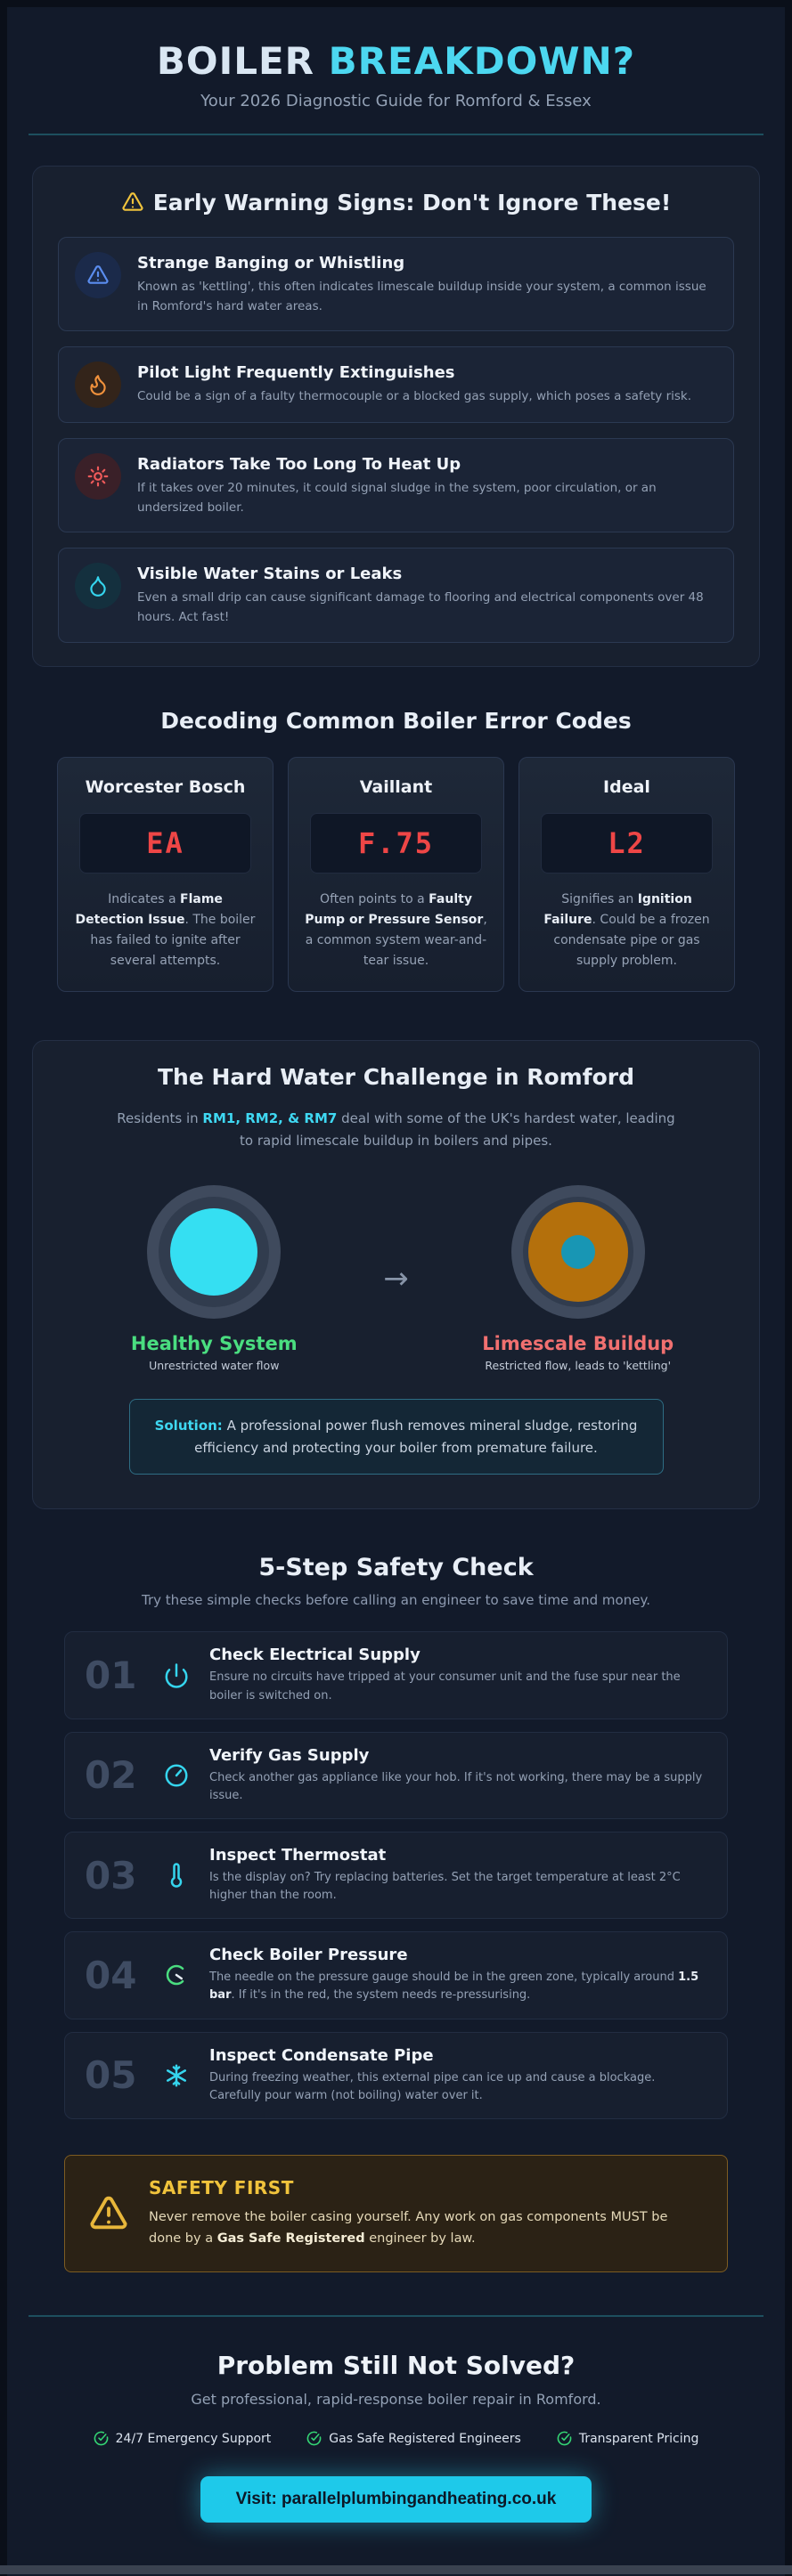 The image size is (792, 2576). What do you see at coordinates (617, 909) in the screenshot?
I see `desc-bold: Ignition Failure` at bounding box center [617, 909].